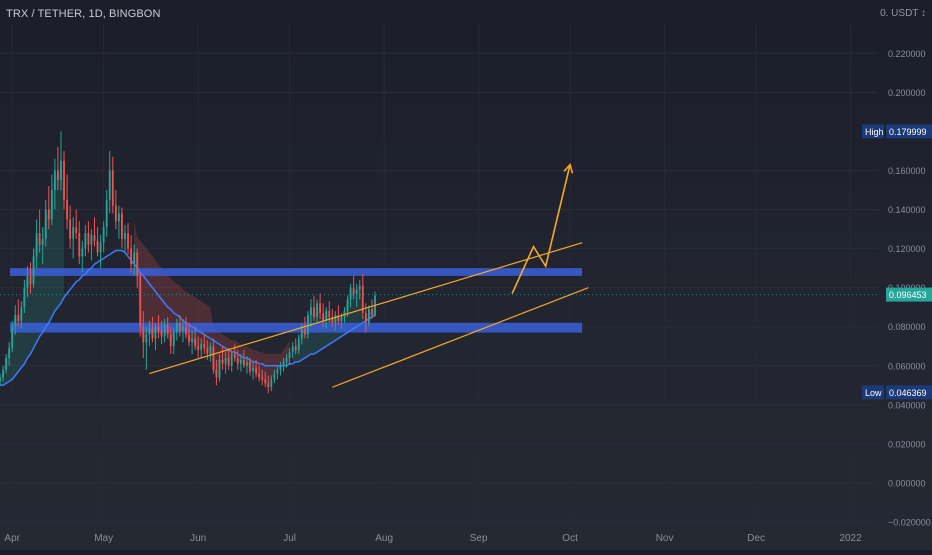 The image size is (932, 555). I want to click on time-axis: Apr May Jun Jul Aug Sep Oct Nov Dec 2022, so click(433, 538).